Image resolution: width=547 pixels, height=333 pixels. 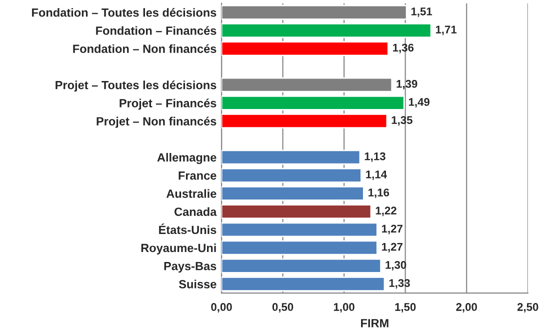 I want to click on x-tick-label: 2,50, so click(x=527, y=308).